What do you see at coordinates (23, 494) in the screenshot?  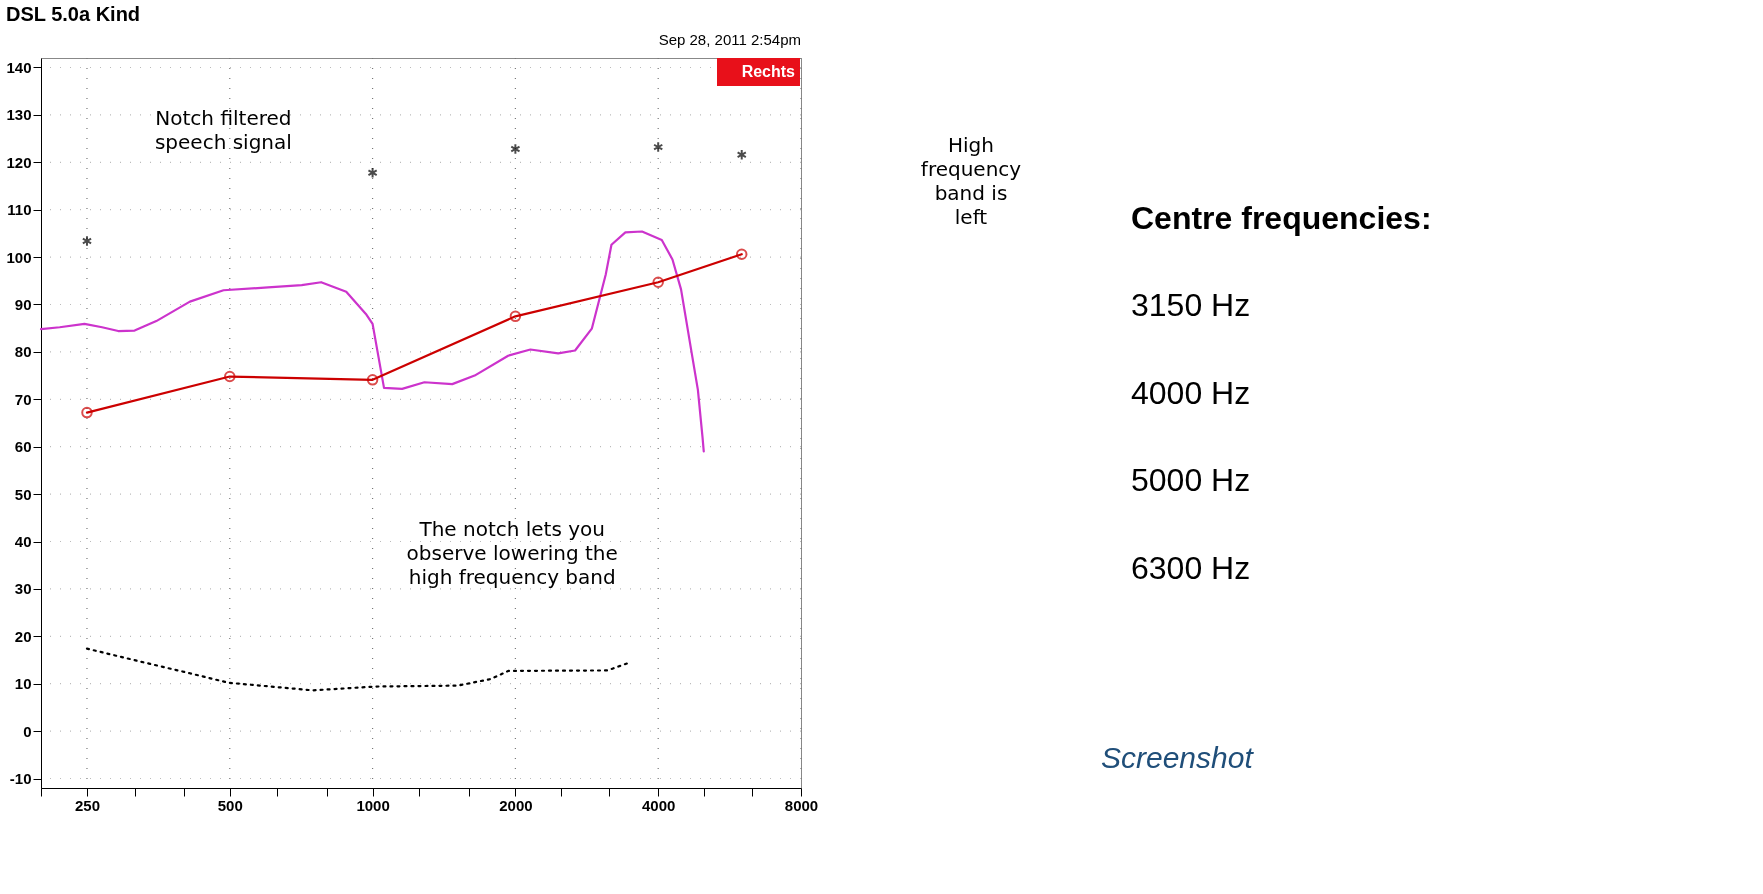 I see `y-tick-label: 50` at bounding box center [23, 494].